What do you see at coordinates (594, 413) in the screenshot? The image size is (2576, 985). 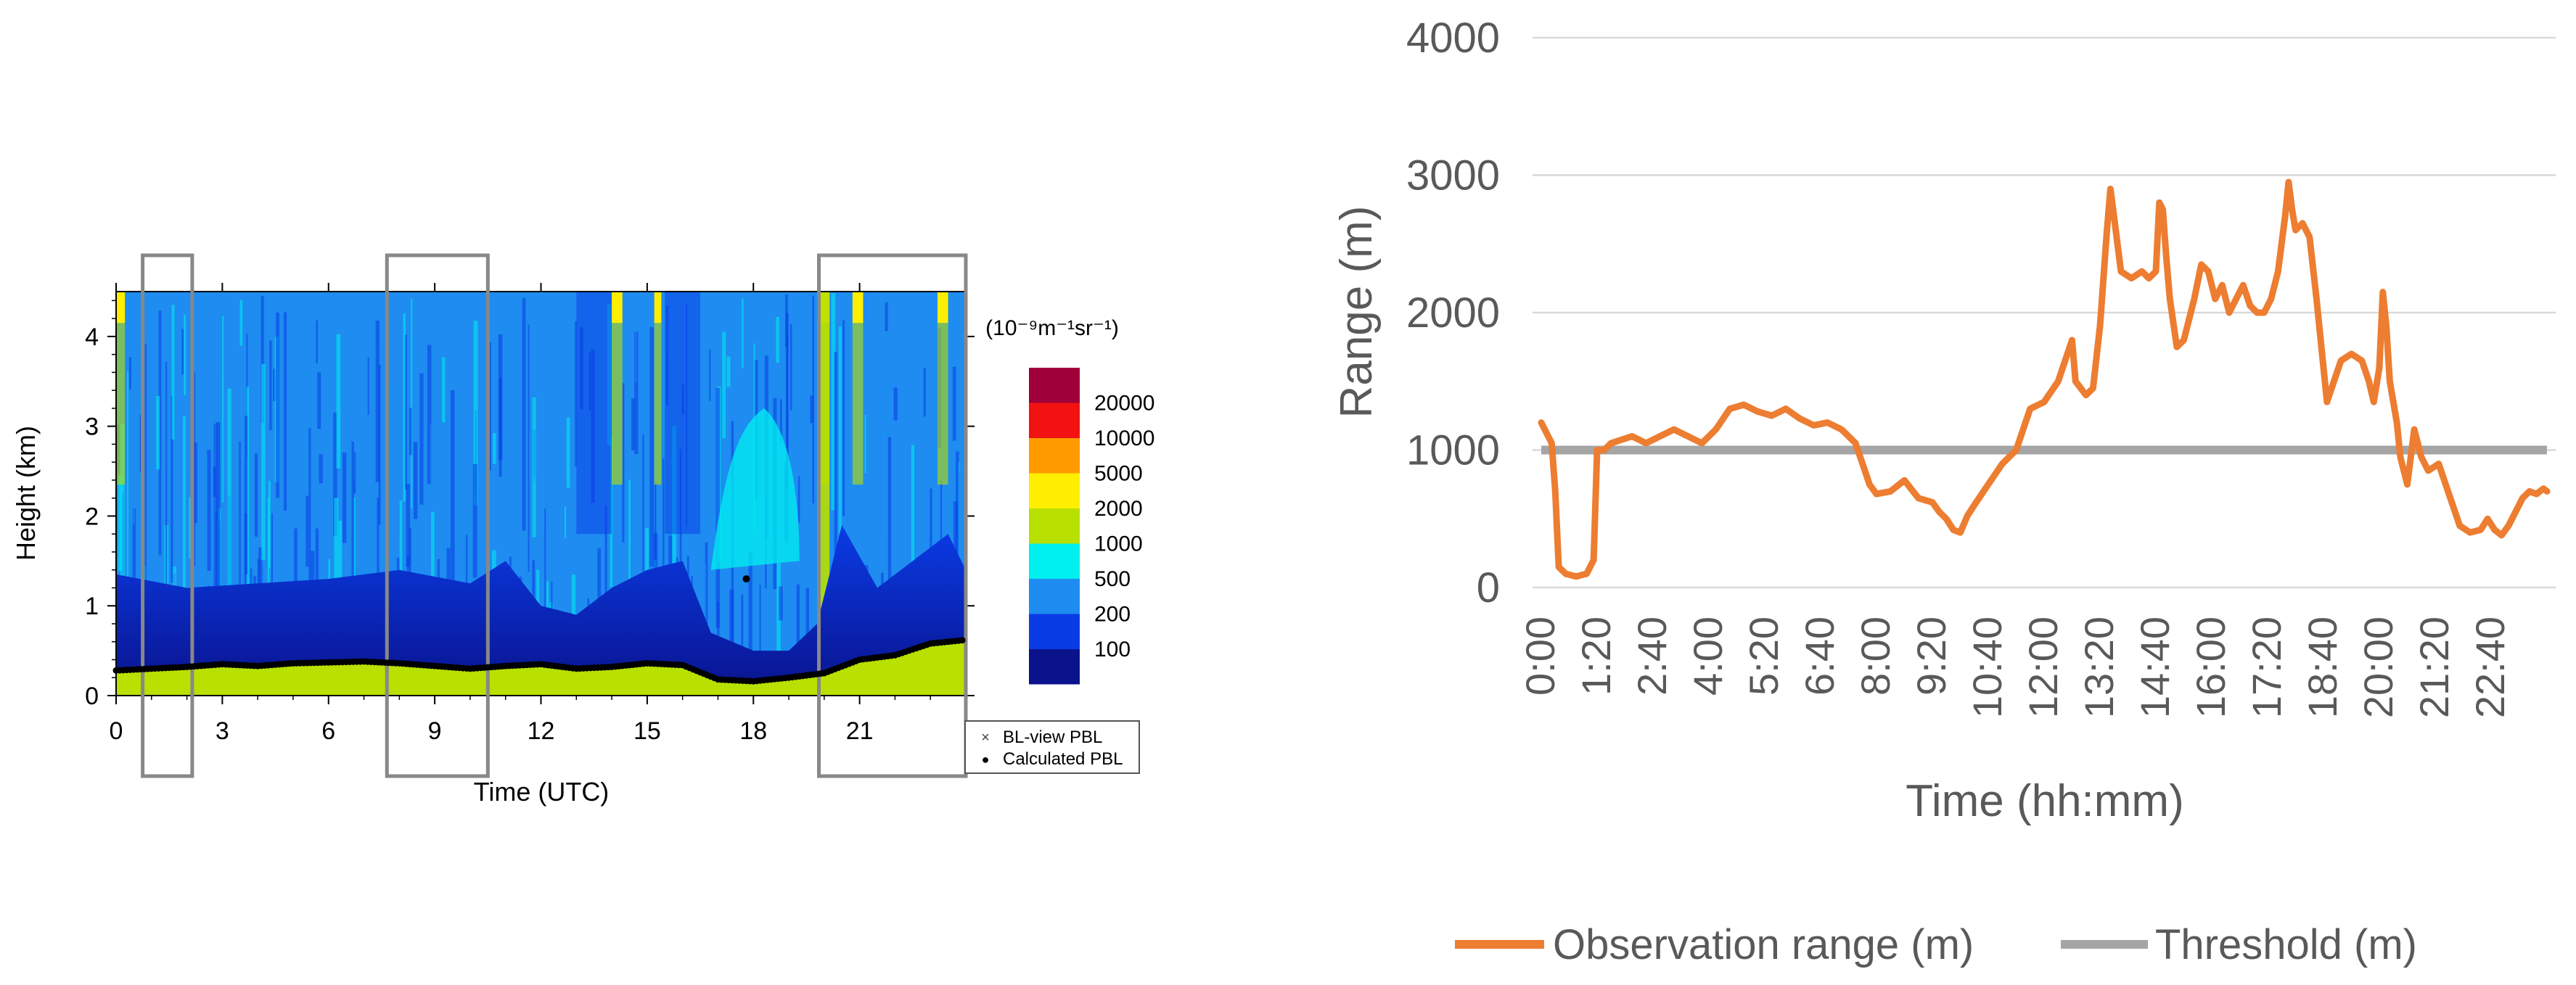 I see `clear-band` at bounding box center [594, 413].